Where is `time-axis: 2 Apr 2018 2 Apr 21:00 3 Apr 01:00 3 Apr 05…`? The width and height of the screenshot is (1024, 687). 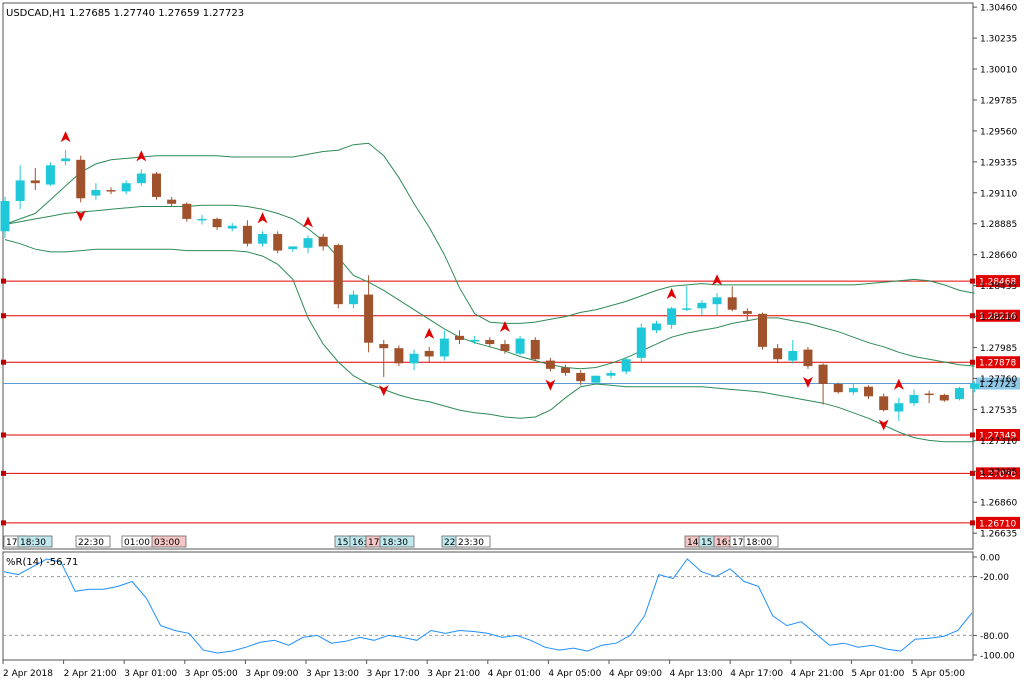
time-axis: 2 Apr 2018 2 Apr 21:00 3 Apr 01:00 3 Apr 05… is located at coordinates (483, 669).